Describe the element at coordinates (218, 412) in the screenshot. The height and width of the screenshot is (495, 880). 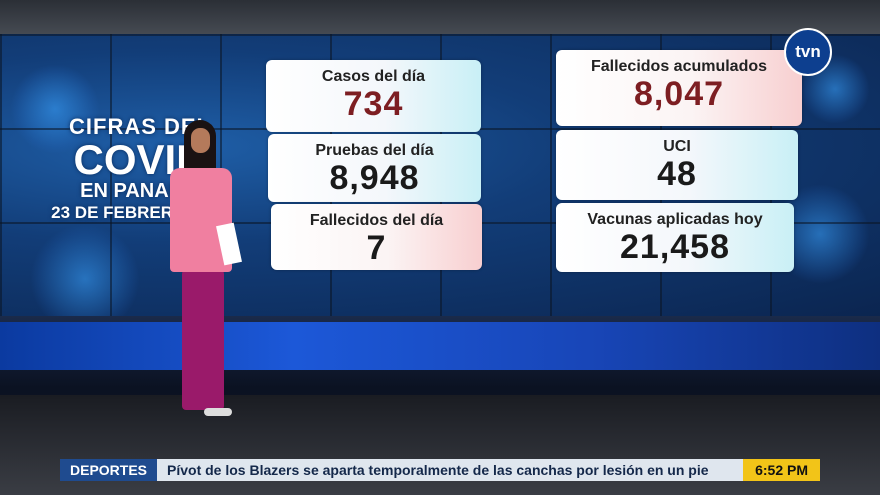
I see `presenter-shoe` at that location.